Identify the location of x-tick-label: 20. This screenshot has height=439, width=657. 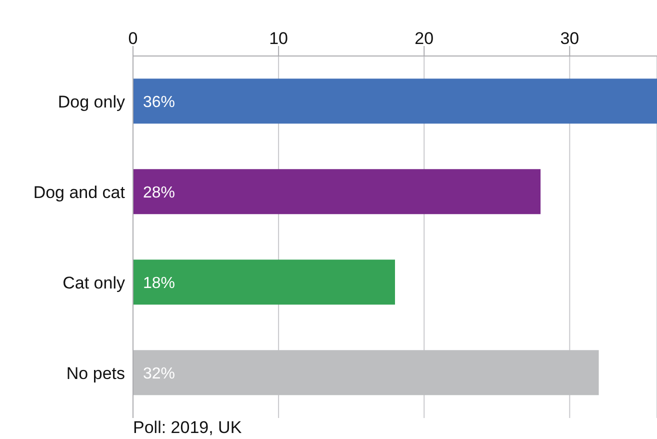
(424, 38).